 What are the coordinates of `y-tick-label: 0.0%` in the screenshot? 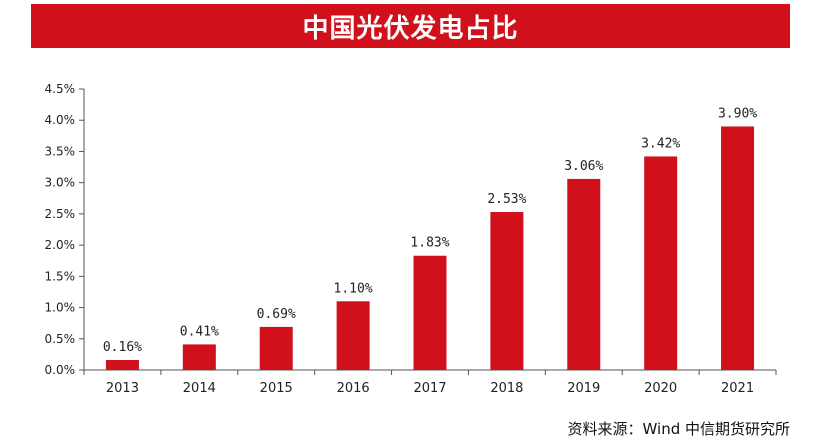 It's located at (60, 370).